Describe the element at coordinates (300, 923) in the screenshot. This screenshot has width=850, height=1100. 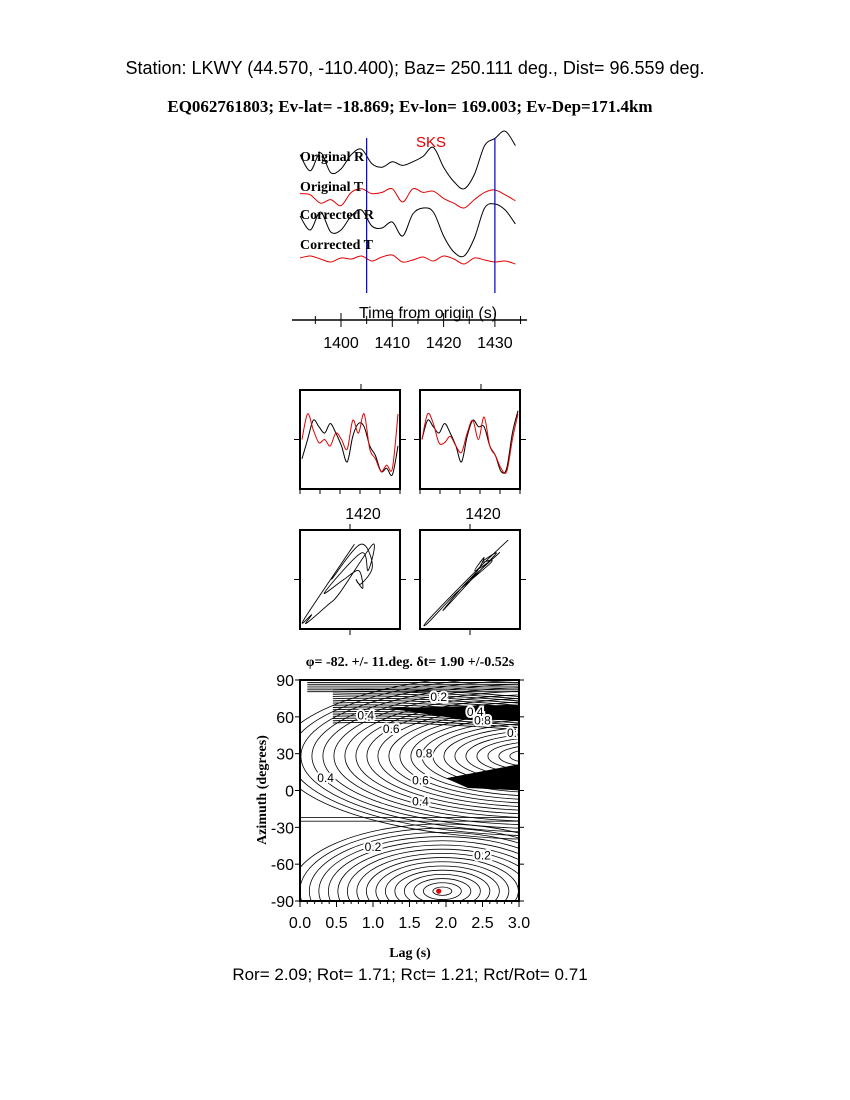
I see `x-tick-label: 0.0` at that location.